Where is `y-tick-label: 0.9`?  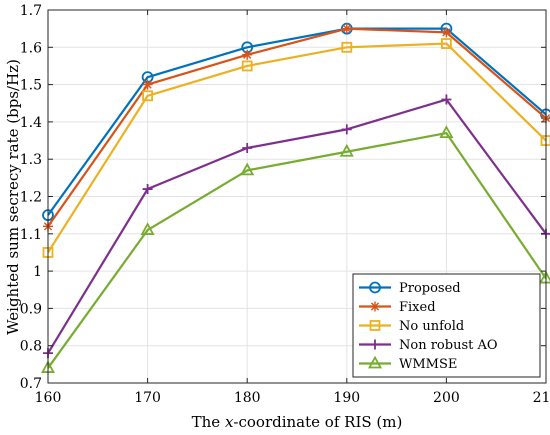
y-tick-label: 0.9 is located at coordinates (31, 309).